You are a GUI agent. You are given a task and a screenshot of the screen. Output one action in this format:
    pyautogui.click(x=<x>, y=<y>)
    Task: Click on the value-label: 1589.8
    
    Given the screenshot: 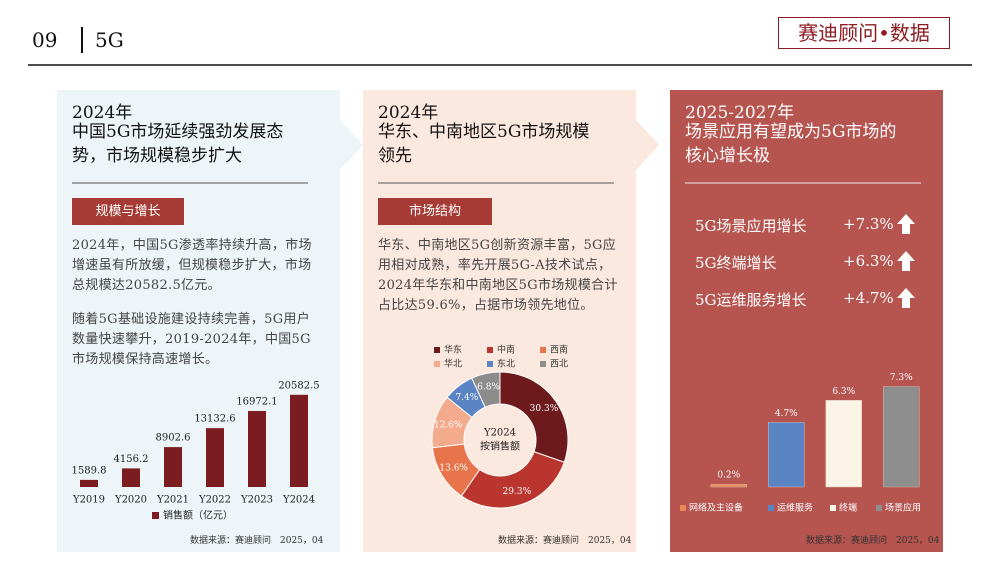 What is the action you would take?
    pyautogui.click(x=89, y=470)
    